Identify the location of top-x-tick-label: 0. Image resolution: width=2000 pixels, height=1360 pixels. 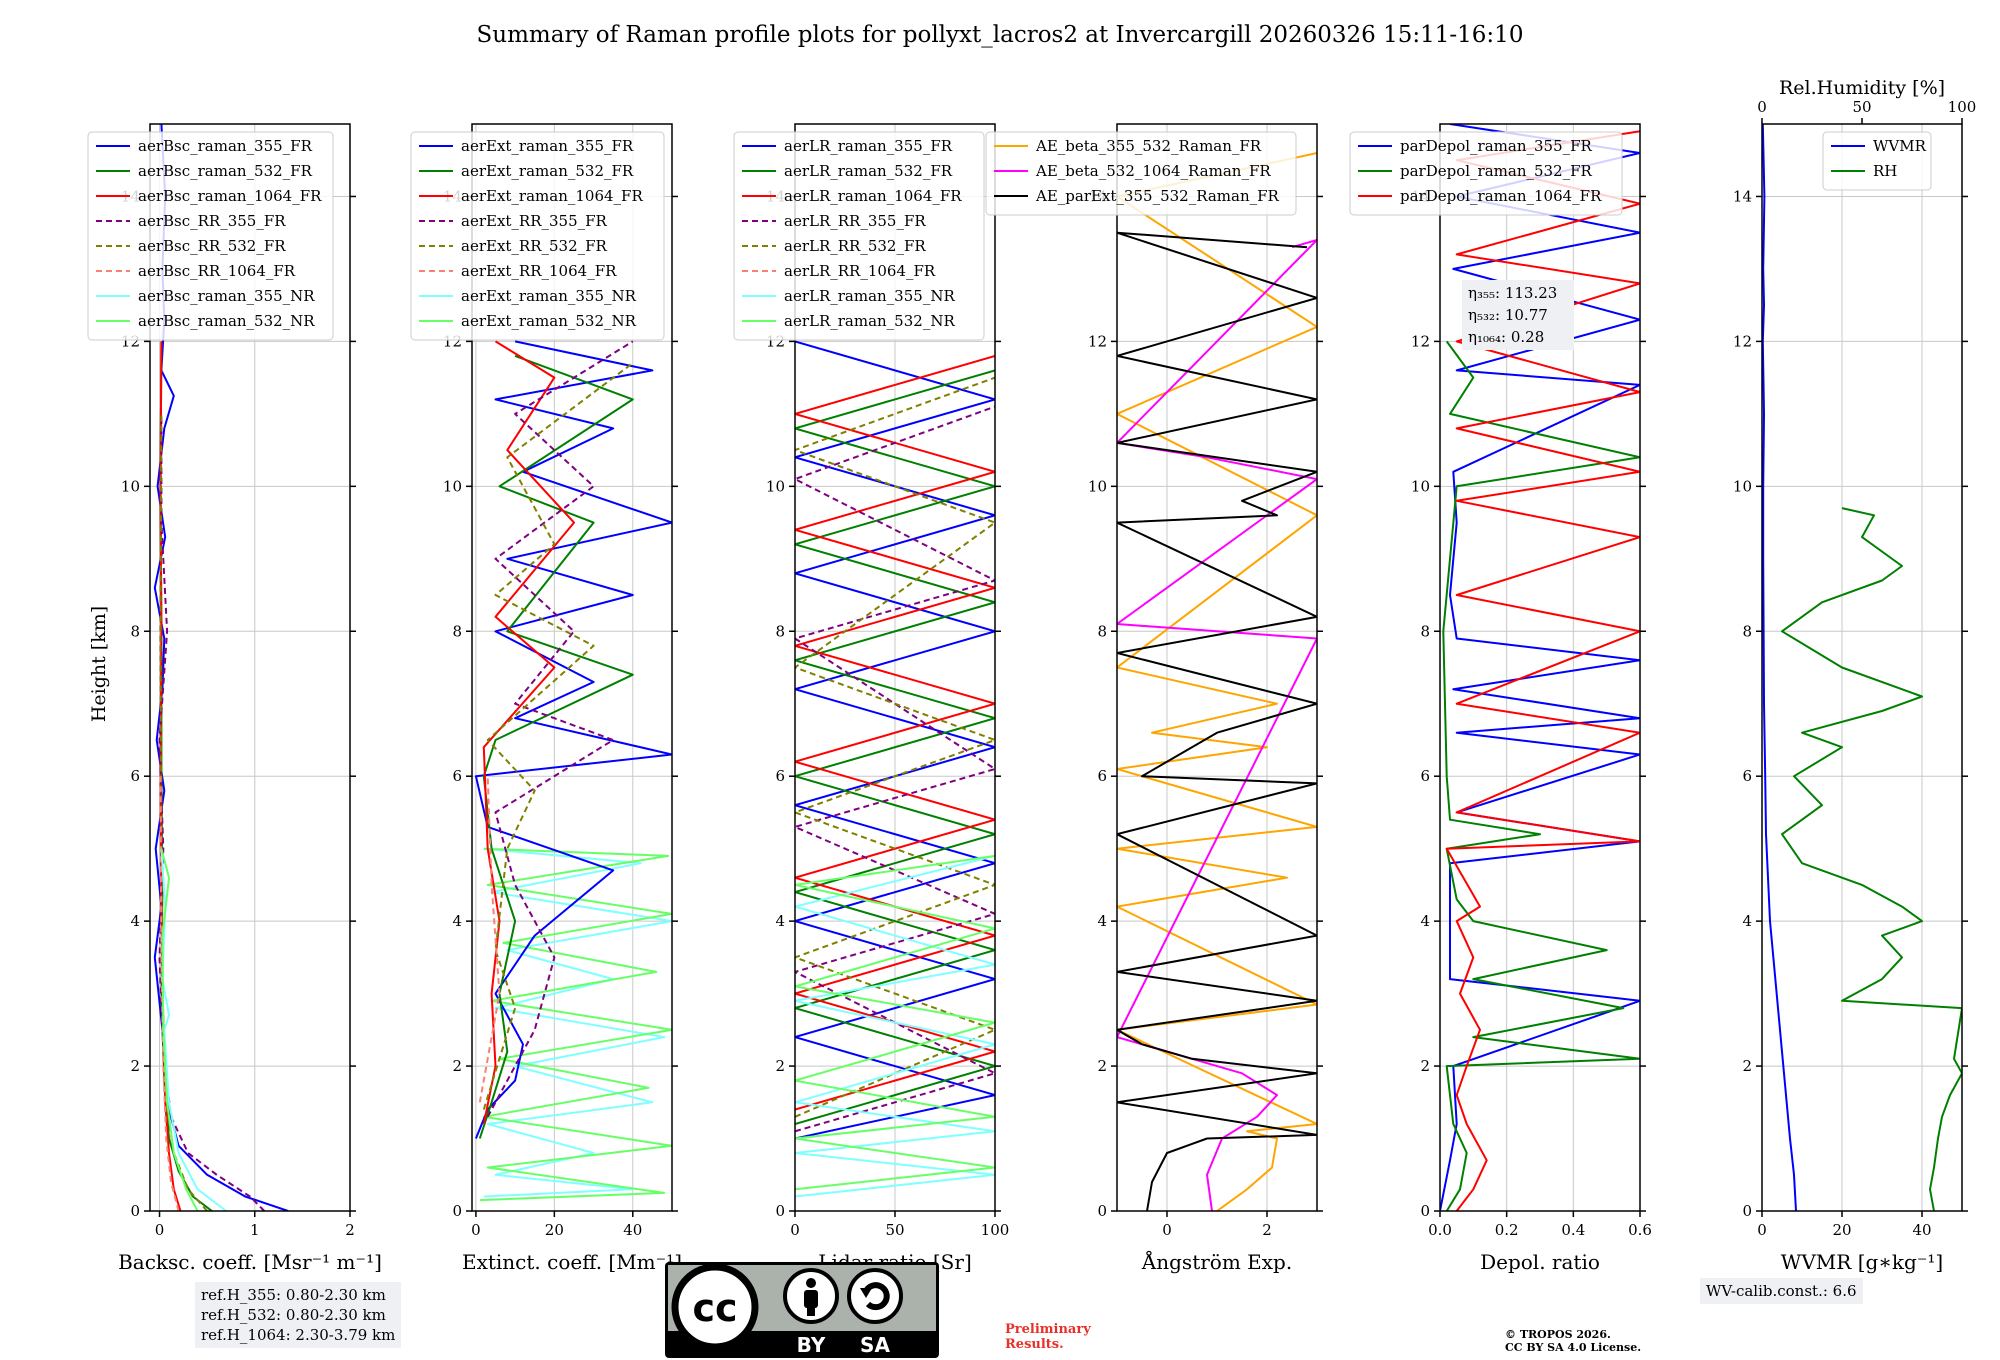
(1762, 107).